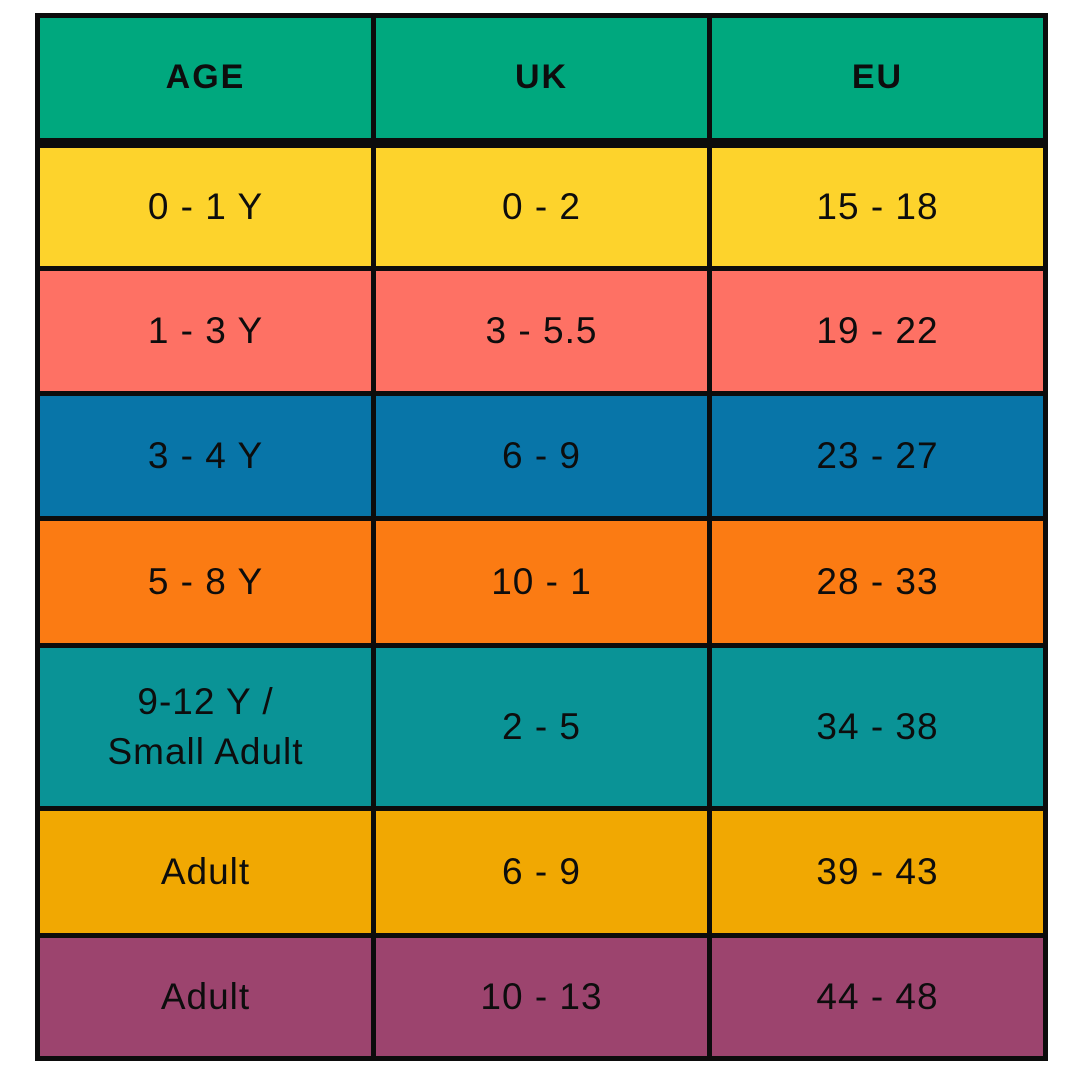 The height and width of the screenshot is (1080, 1080). Describe the element at coordinates (877, 331) in the screenshot. I see `cell-eu: 19 - 22` at that location.